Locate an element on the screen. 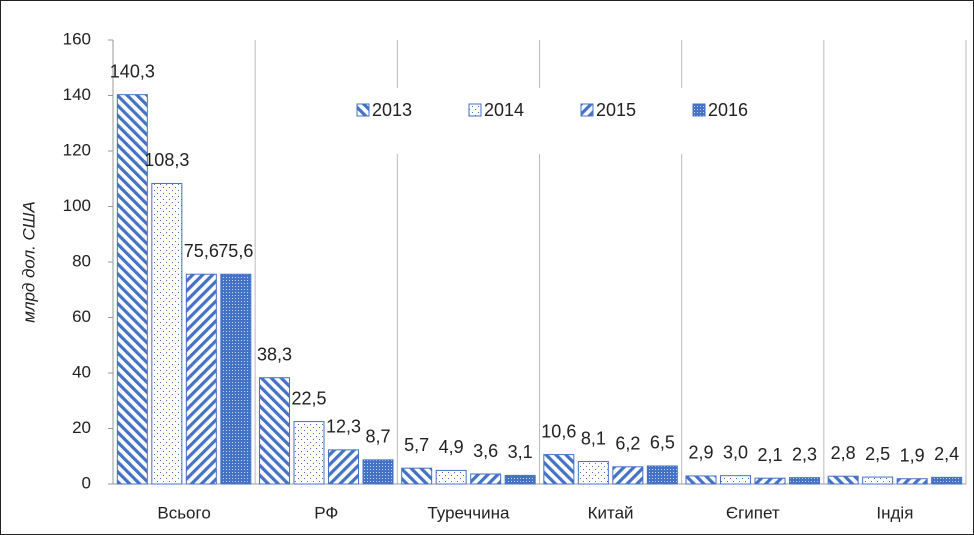  x-tick-label: Всього is located at coordinates (183, 512).